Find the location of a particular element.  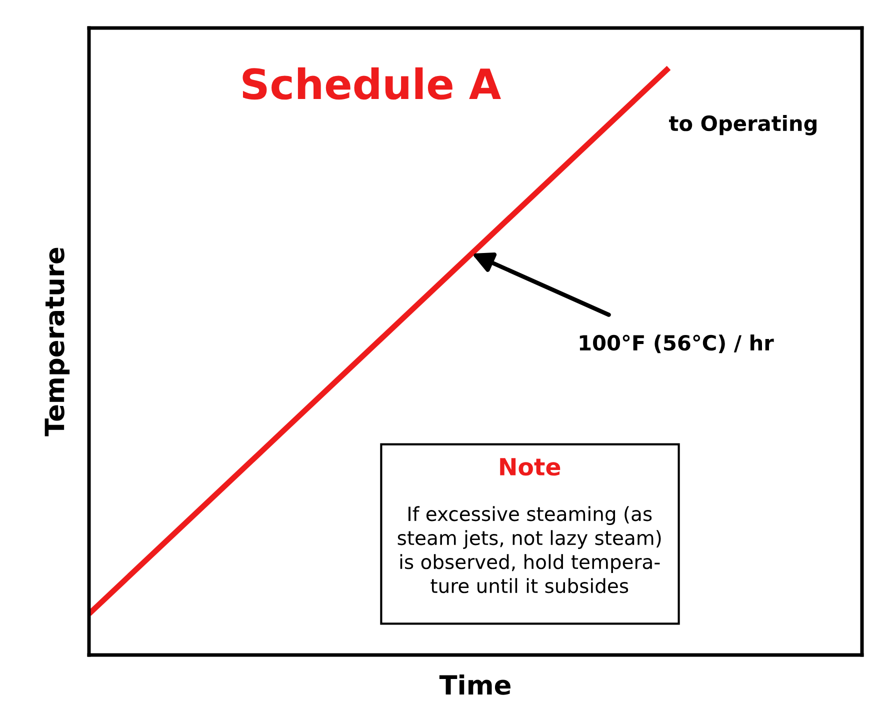

annotation: Note is located at coordinates (530, 467).